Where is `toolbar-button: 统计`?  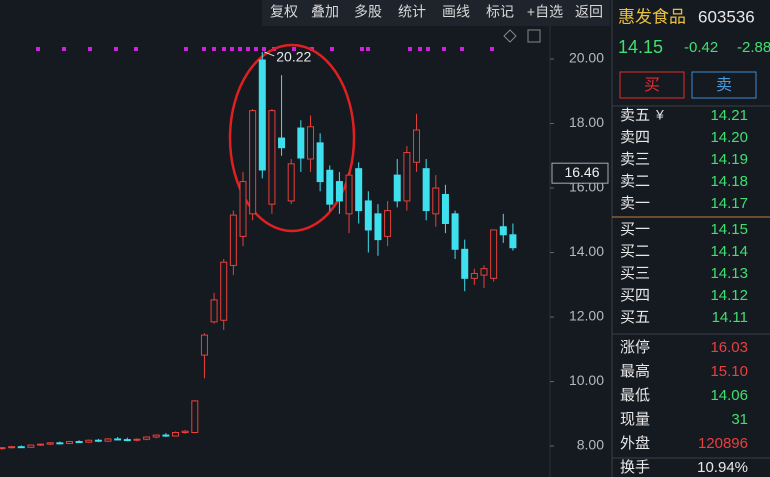
toolbar-button: 统计 is located at coordinates (412, 12).